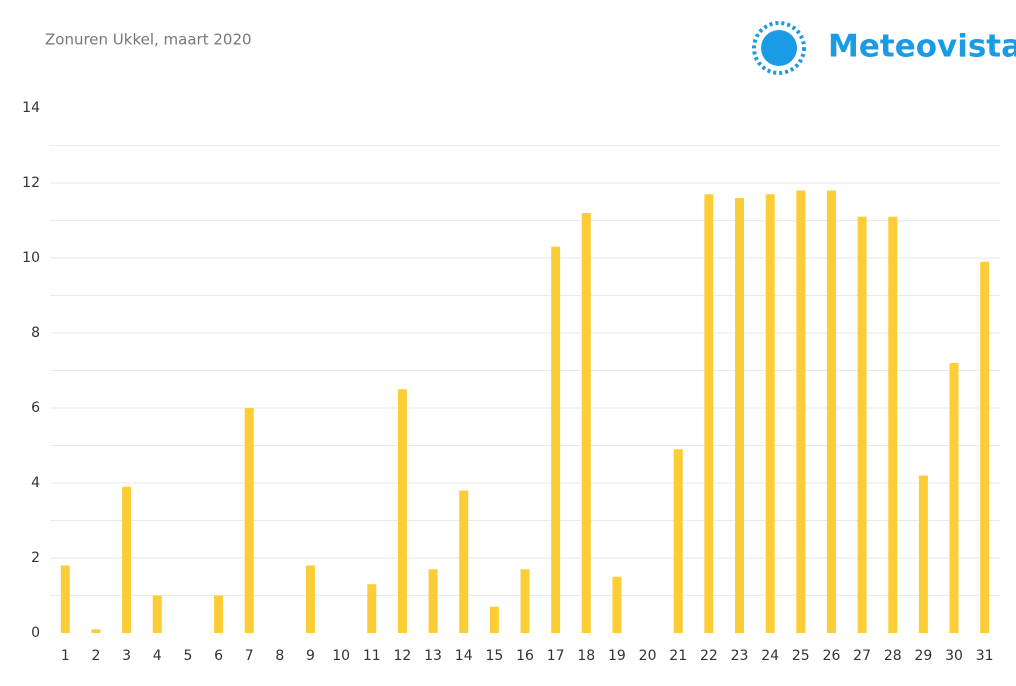 The height and width of the screenshot is (686, 1016). I want to click on x-tick-label: 30, so click(954, 656).